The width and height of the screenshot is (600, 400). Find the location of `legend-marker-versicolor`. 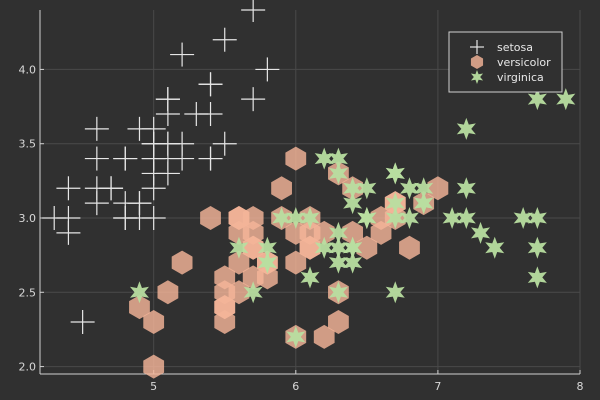

legend-marker-versicolor is located at coordinates (477, 62).